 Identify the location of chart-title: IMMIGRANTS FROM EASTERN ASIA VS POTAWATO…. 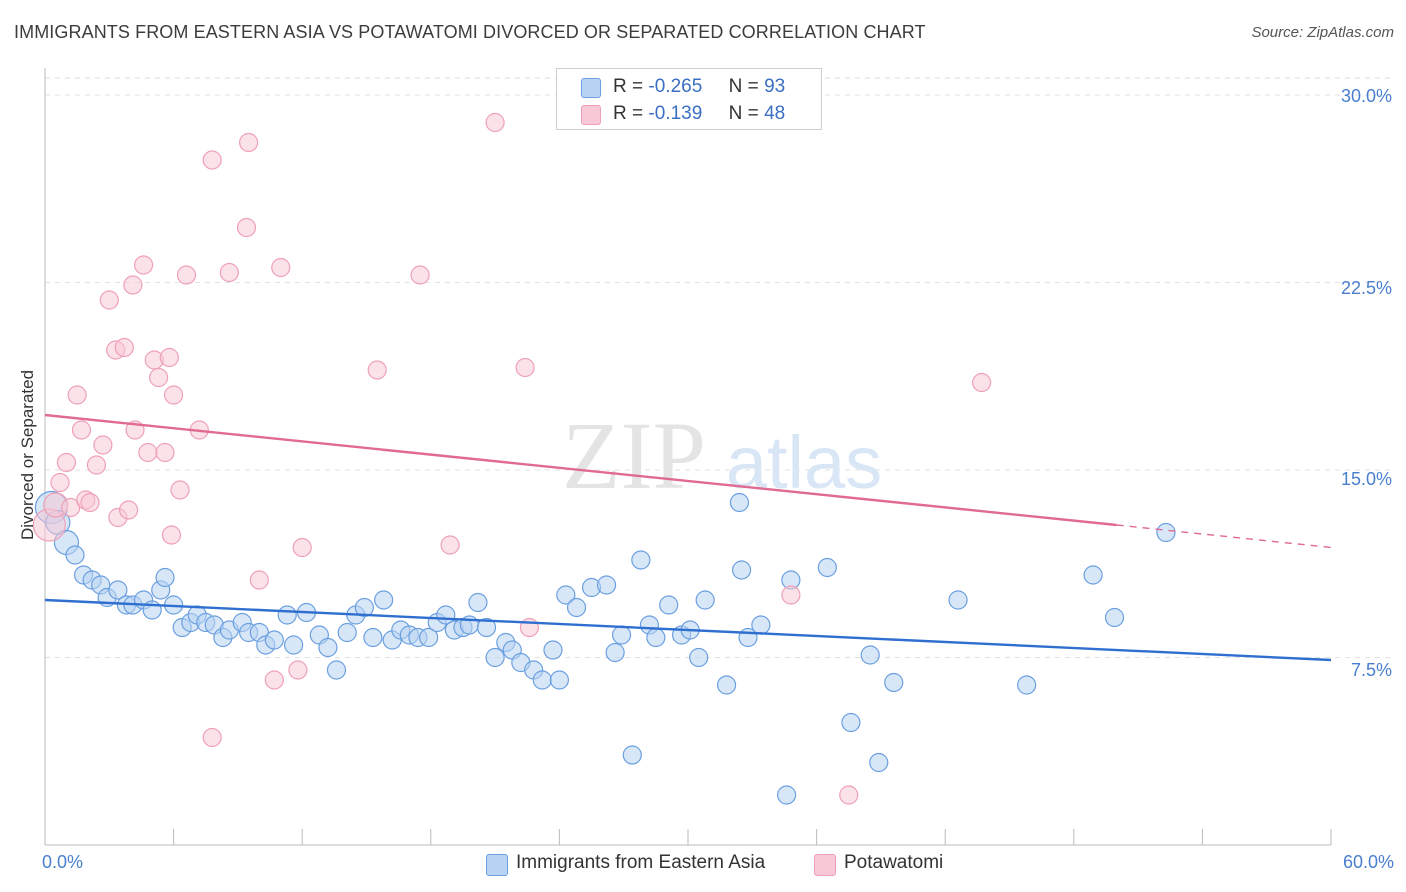
(470, 32).